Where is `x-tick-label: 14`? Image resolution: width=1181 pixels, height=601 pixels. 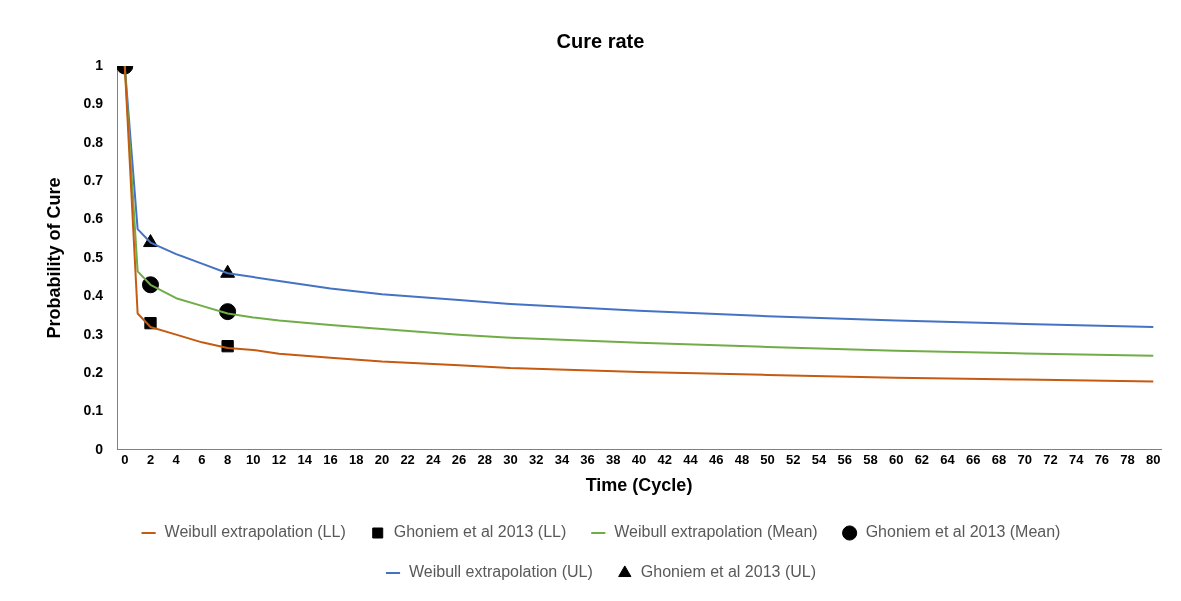
x-tick-label: 14 is located at coordinates (305, 460).